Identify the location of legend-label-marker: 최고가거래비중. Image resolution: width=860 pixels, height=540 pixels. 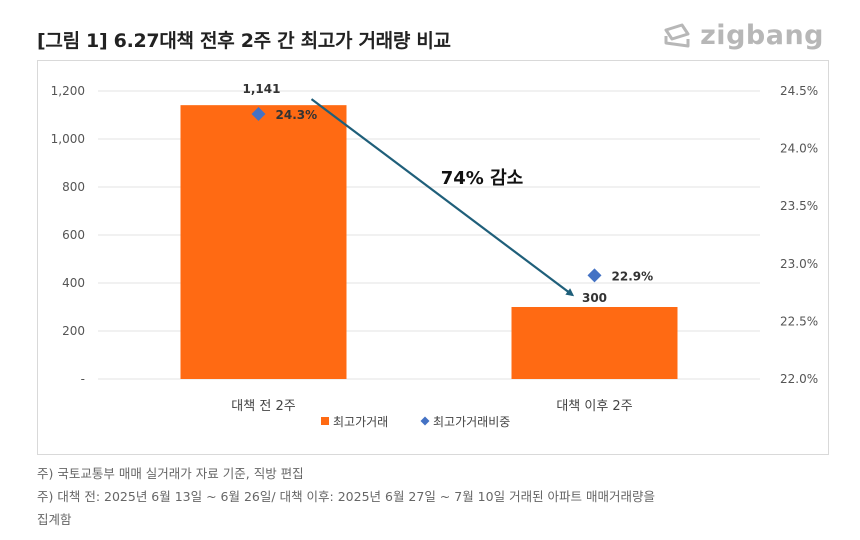
(471, 422).